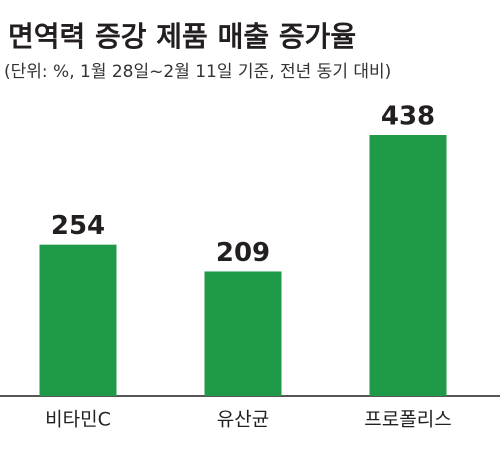 This screenshot has width=500, height=452. Describe the element at coordinates (182, 36) in the screenshot. I see `chart-title: 면역력 증강 제품 매출 증가율` at that location.